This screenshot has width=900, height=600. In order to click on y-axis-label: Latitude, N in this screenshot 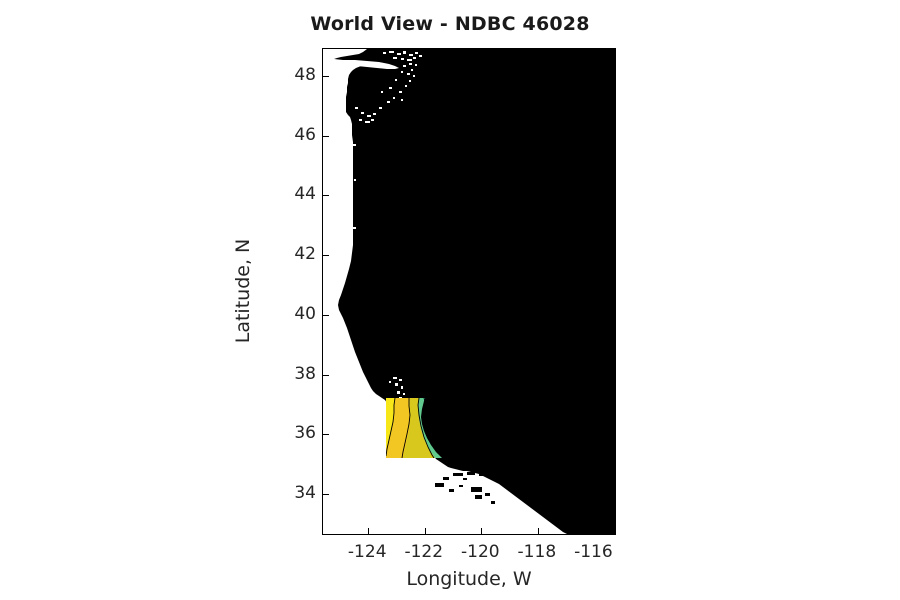, I will do `click(243, 291)`.